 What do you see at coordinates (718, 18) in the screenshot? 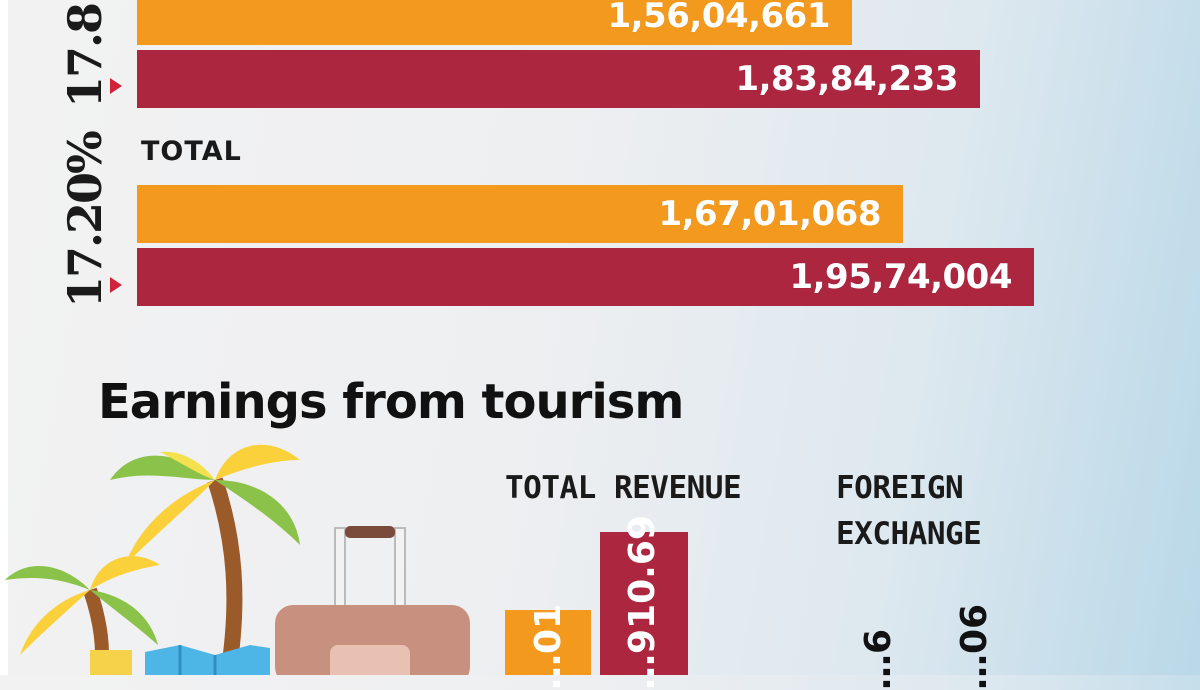
I see `bar-group1-orange-label: 1,56,04,661` at bounding box center [718, 18].